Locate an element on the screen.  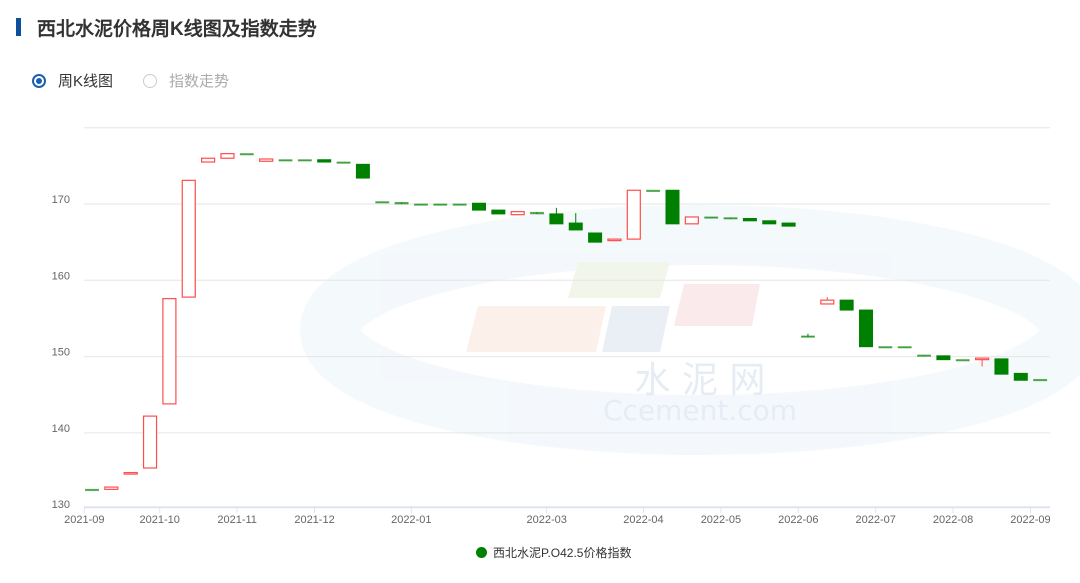
radio-weekly-k: 周K线图 is located at coordinates (72, 80).